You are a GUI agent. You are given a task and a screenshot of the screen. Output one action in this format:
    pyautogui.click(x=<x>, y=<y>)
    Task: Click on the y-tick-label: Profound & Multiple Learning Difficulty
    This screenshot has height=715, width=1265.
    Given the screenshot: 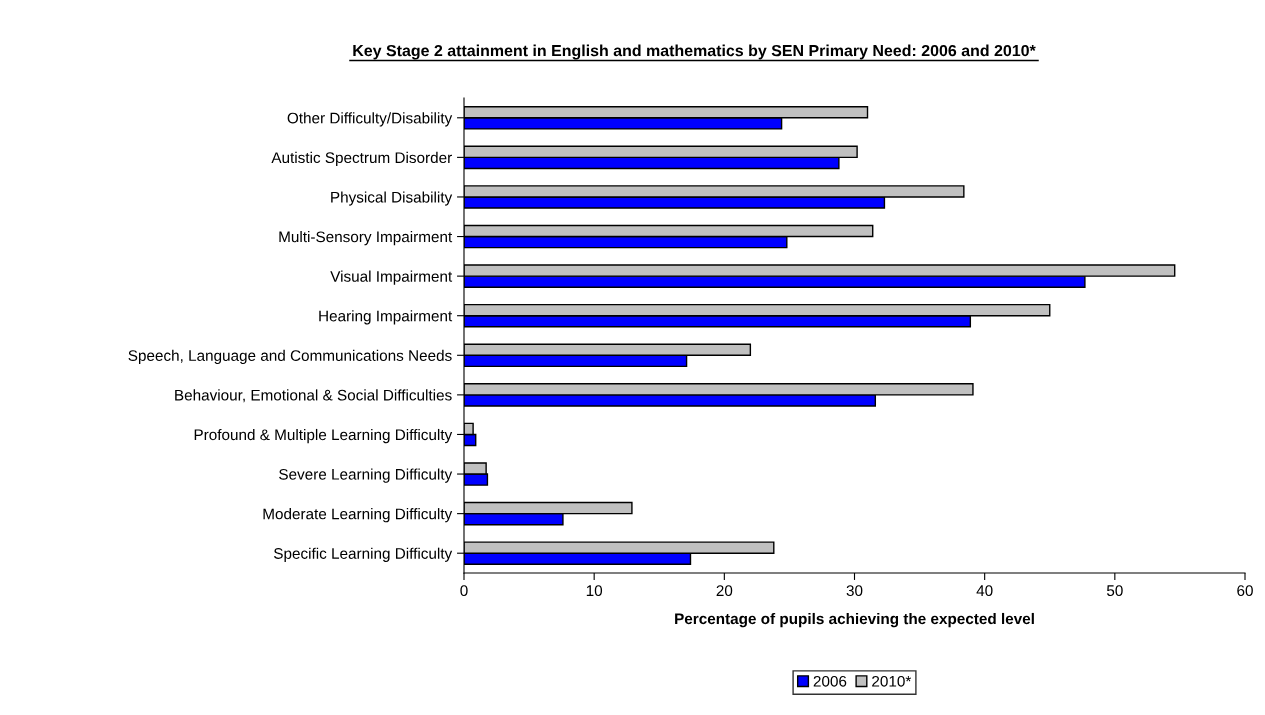 What is the action you would take?
    pyautogui.click(x=323, y=436)
    